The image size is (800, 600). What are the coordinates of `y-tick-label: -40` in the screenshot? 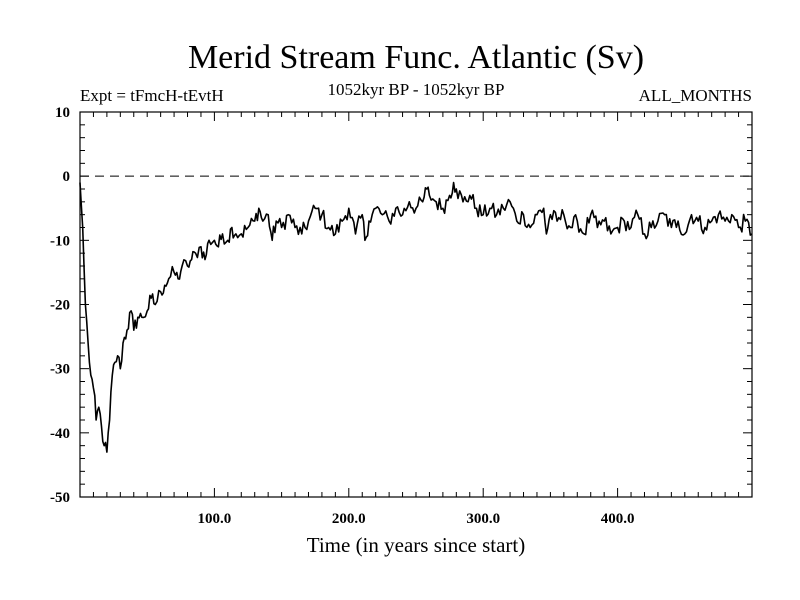 It's located at (60, 434).